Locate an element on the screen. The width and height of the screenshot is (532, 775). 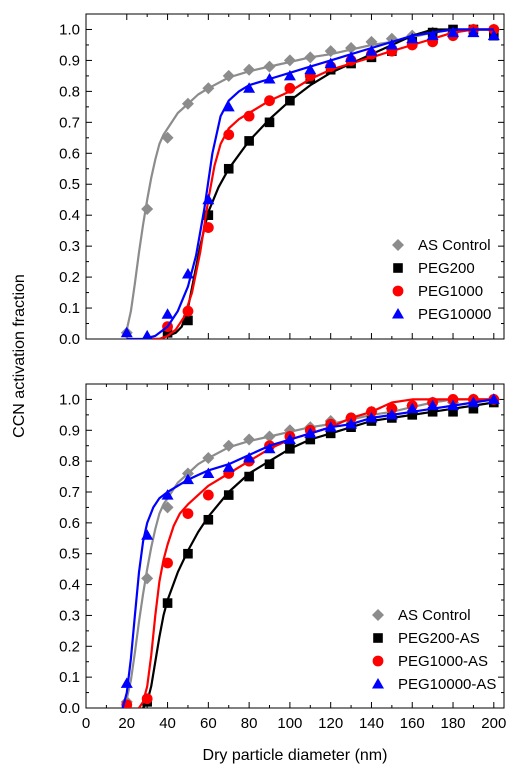
legend-label: PEG10000-AS is located at coordinates (447, 684).